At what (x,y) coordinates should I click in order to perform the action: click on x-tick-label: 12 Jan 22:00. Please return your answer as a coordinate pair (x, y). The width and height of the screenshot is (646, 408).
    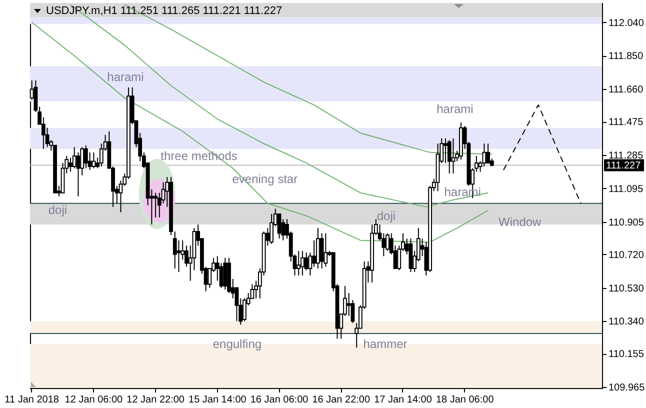
    Looking at the image, I should click on (155, 400).